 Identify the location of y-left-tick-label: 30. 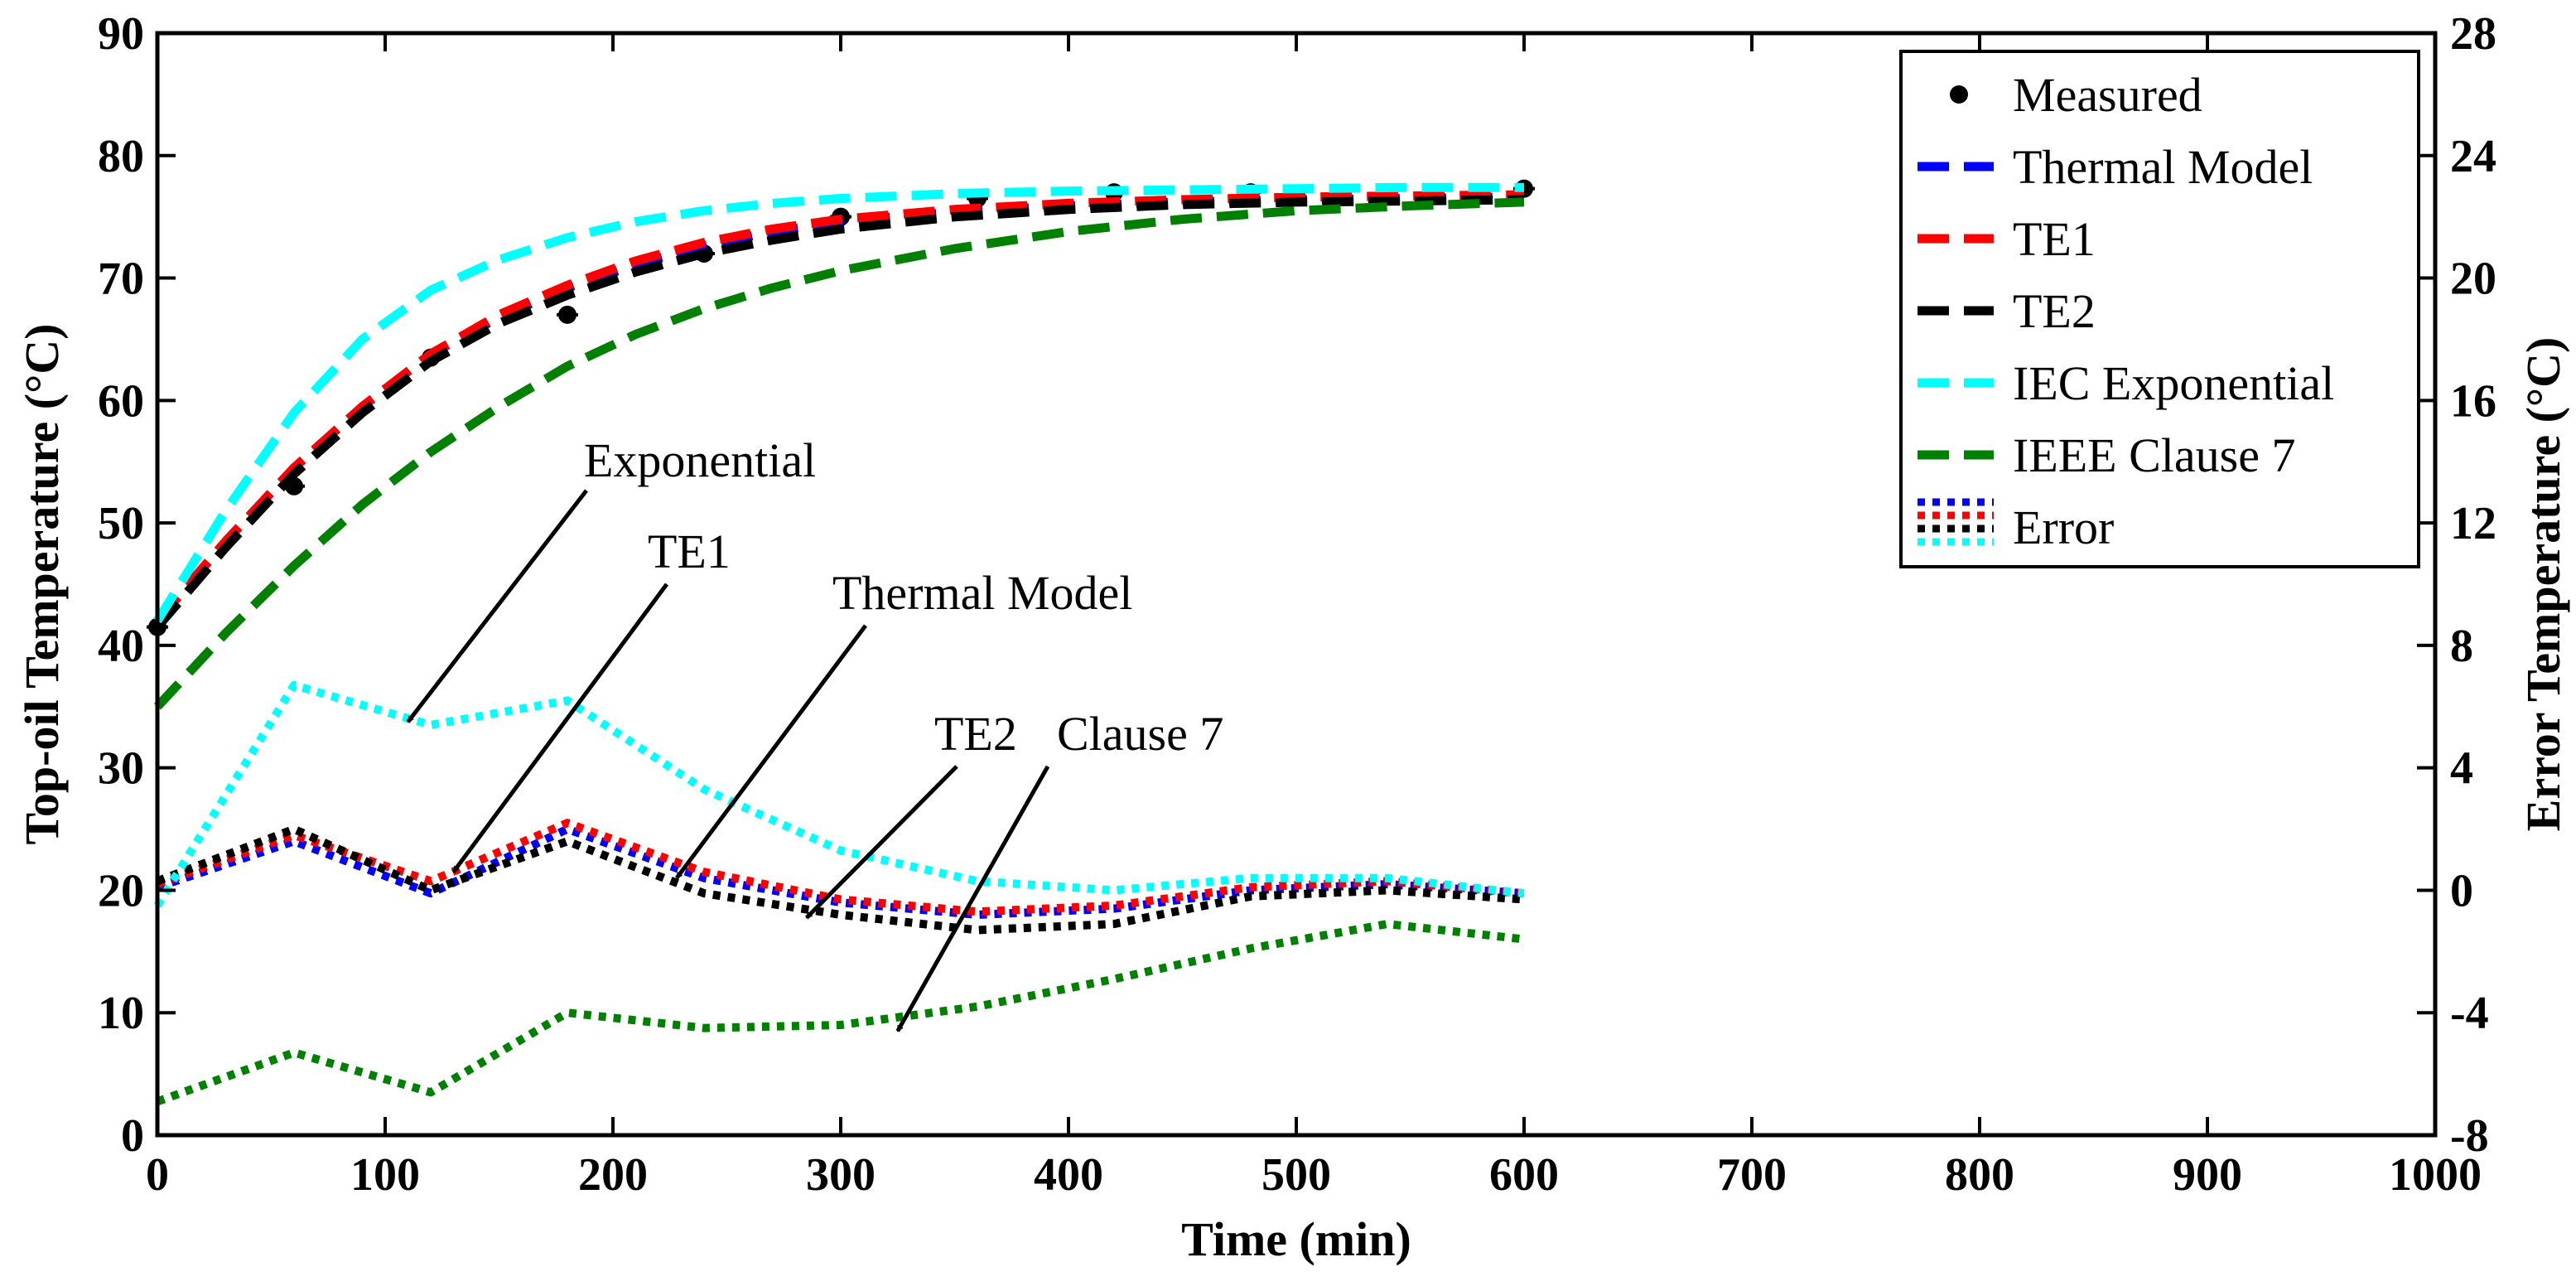
(121, 769).